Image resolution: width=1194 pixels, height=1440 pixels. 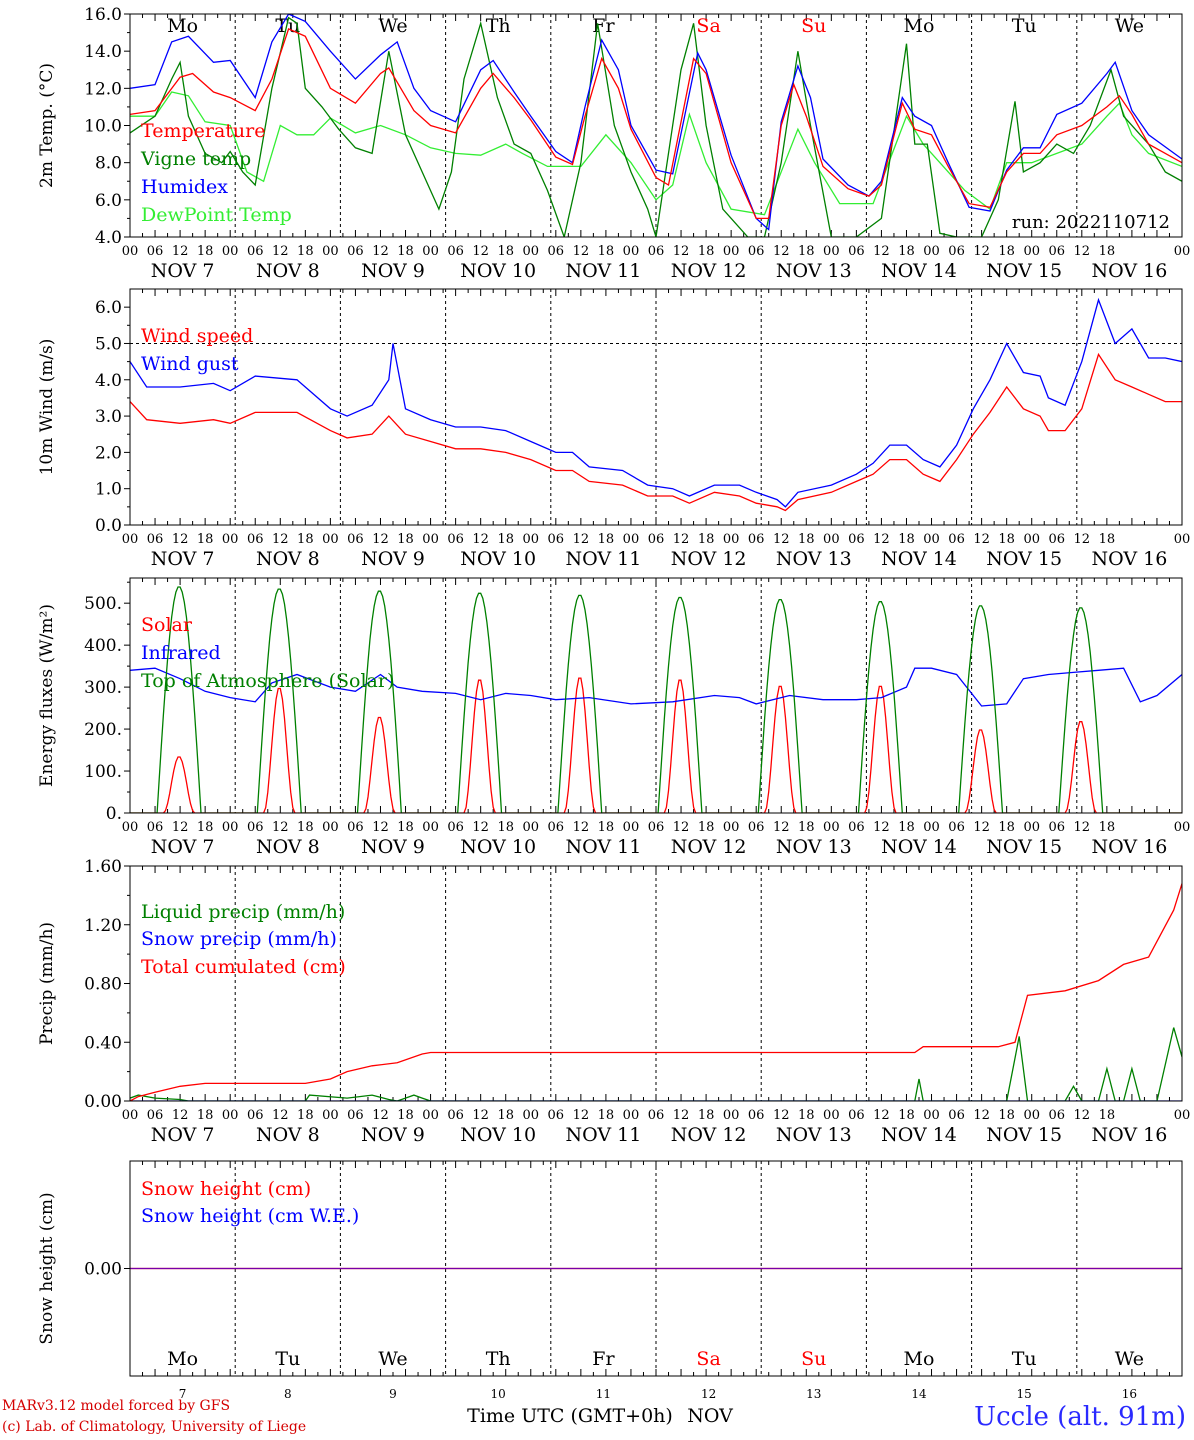 What do you see at coordinates (226, 1189) in the screenshot?
I see `legend-entry: Snow height (cm)` at bounding box center [226, 1189].